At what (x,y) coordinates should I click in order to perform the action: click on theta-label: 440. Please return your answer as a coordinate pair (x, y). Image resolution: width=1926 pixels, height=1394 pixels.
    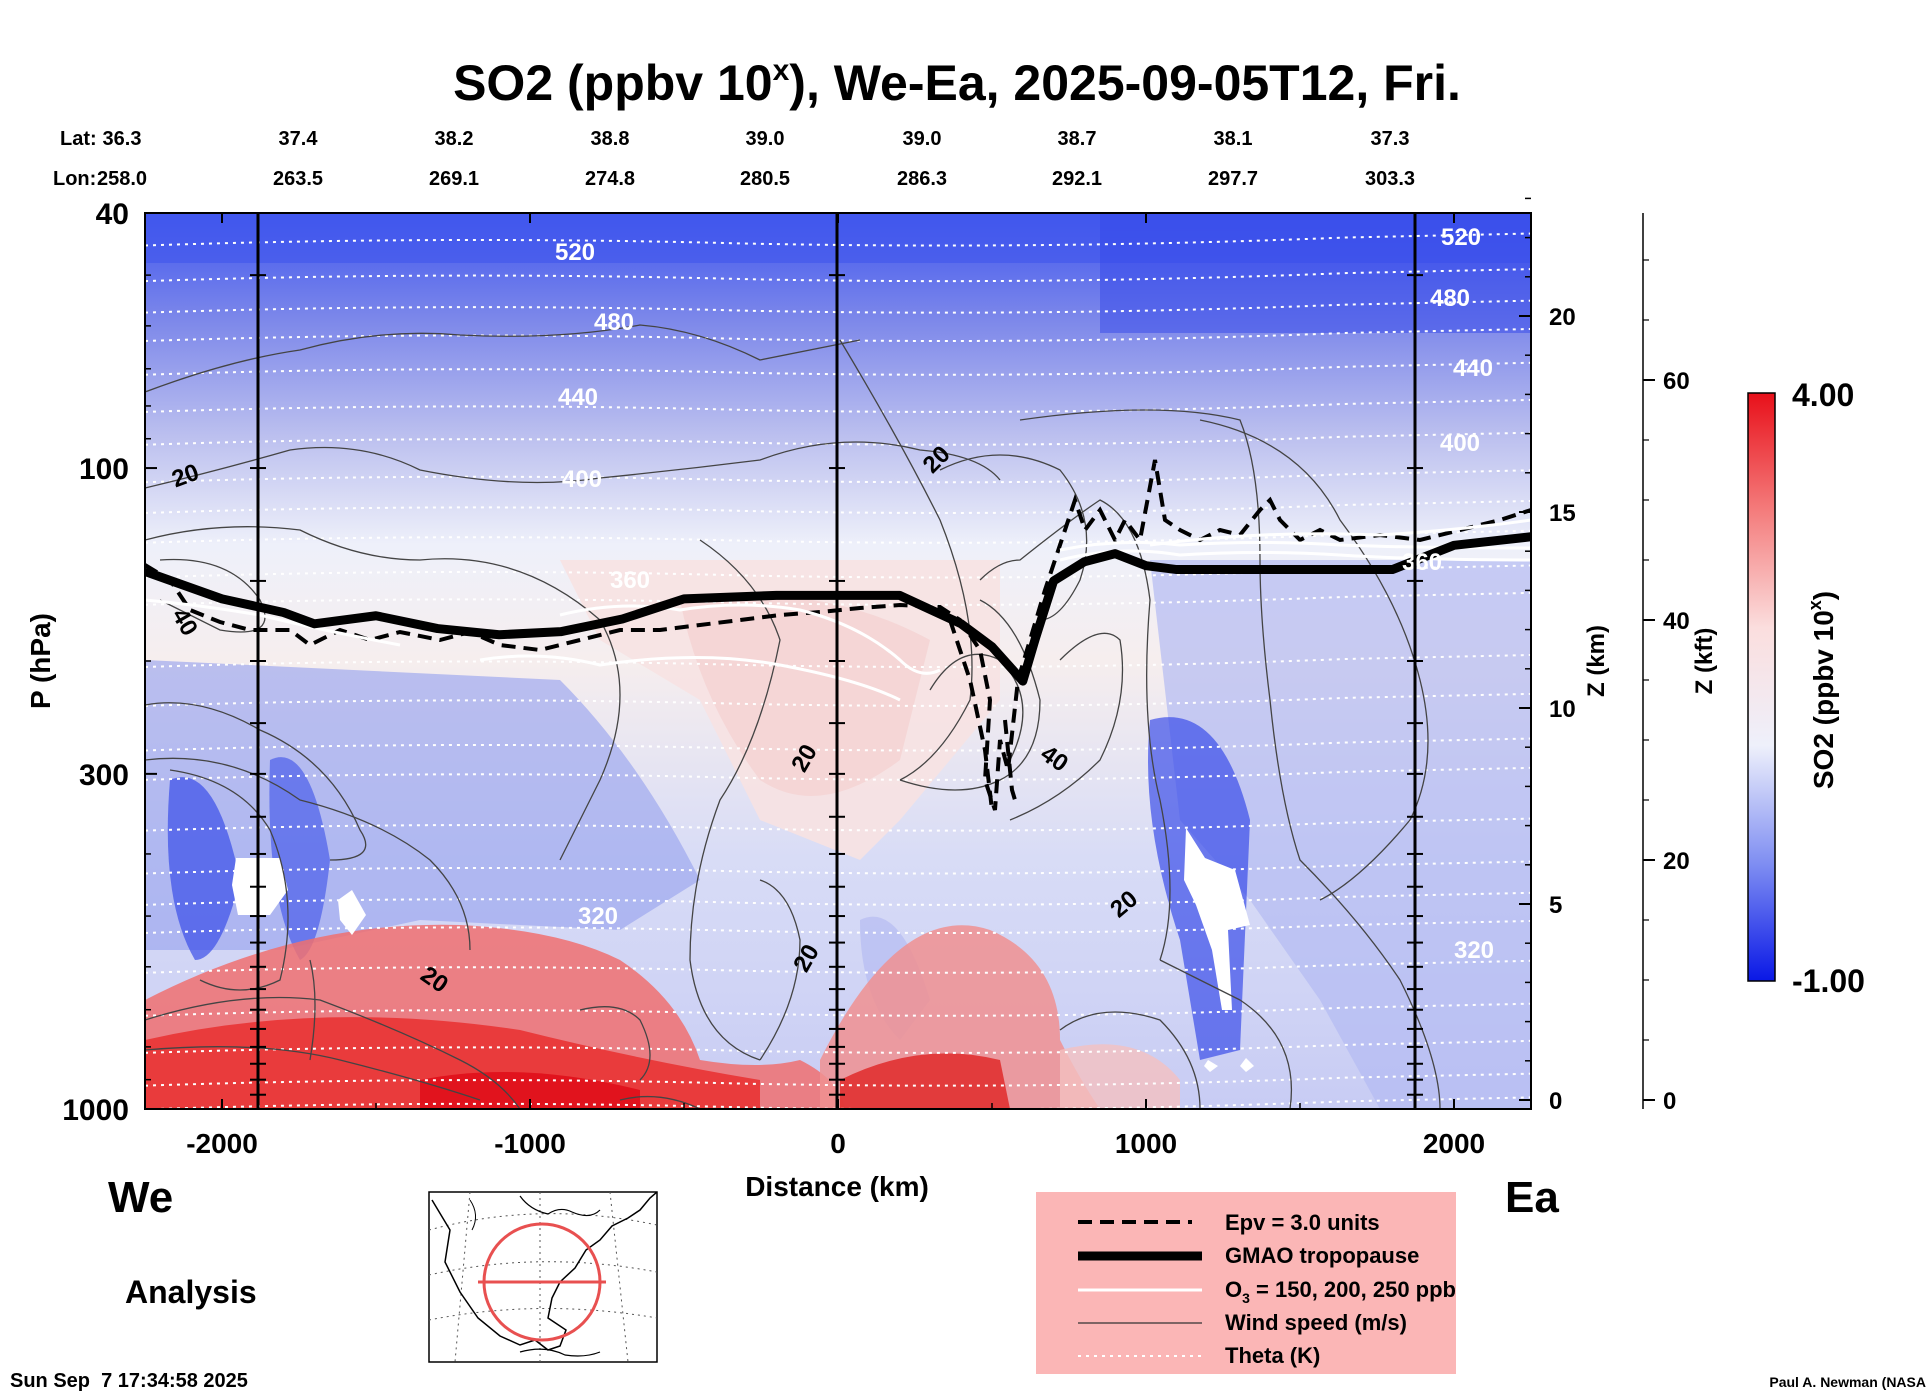
    Looking at the image, I should click on (578, 397).